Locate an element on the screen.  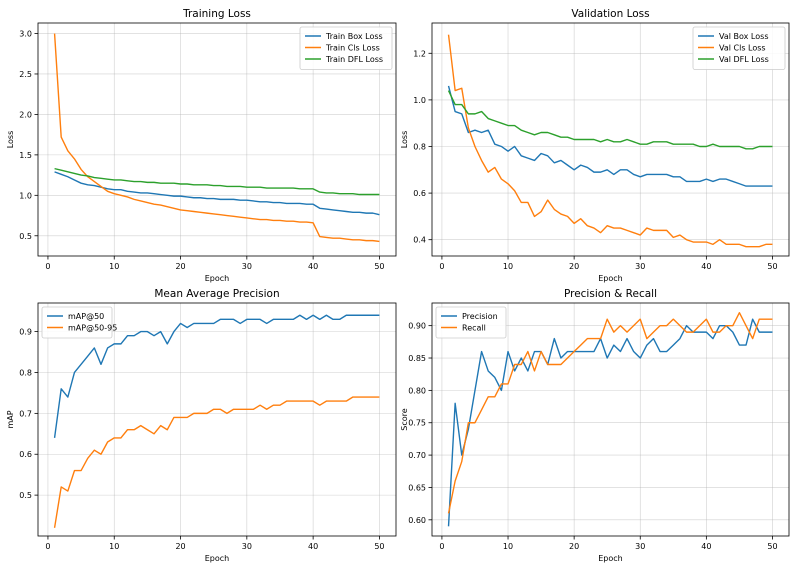
chart-title: Training Loss is located at coordinates (216, 14).